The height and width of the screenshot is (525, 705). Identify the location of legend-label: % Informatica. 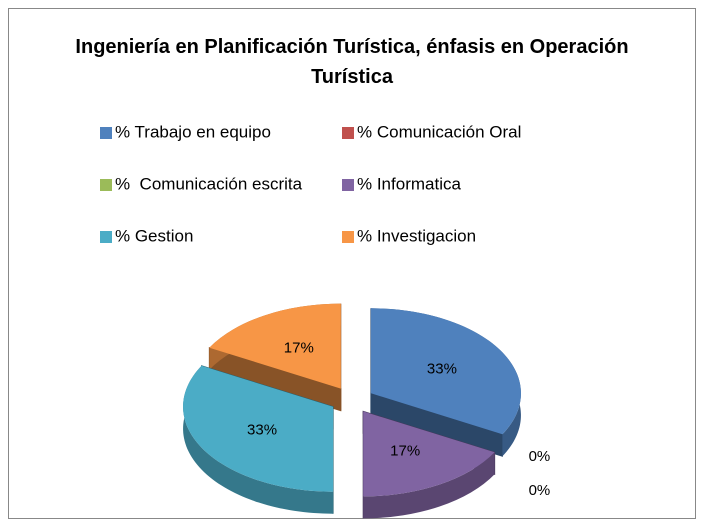
(409, 183).